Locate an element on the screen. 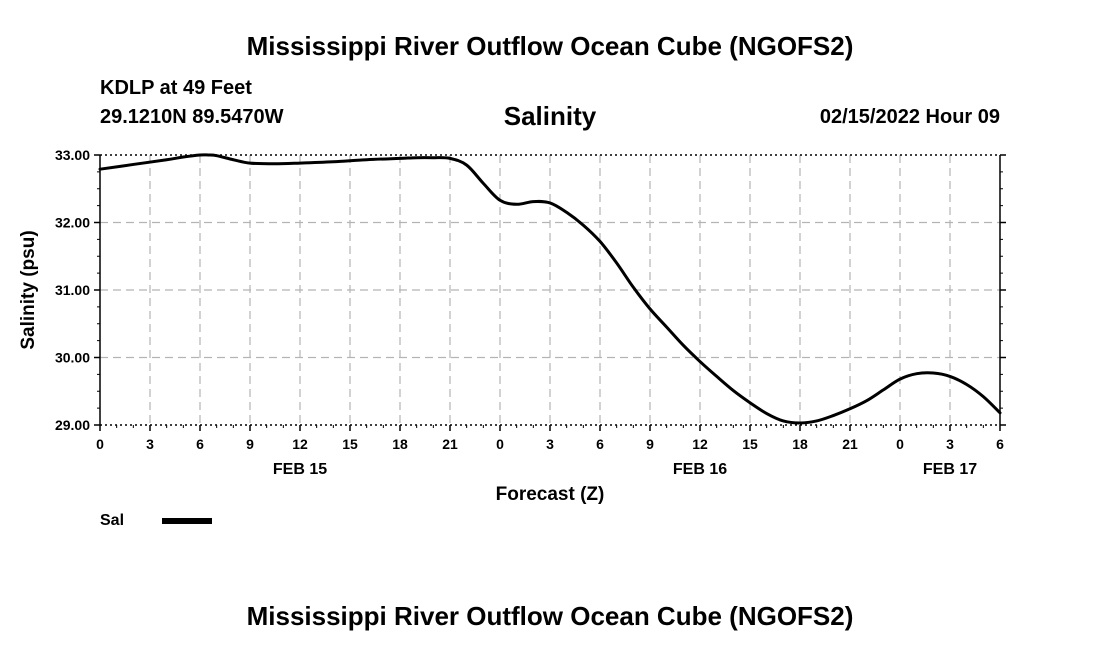 This screenshot has height=650, width=1100. station-name: KDLP at 49 Feet is located at coordinates (176, 88).